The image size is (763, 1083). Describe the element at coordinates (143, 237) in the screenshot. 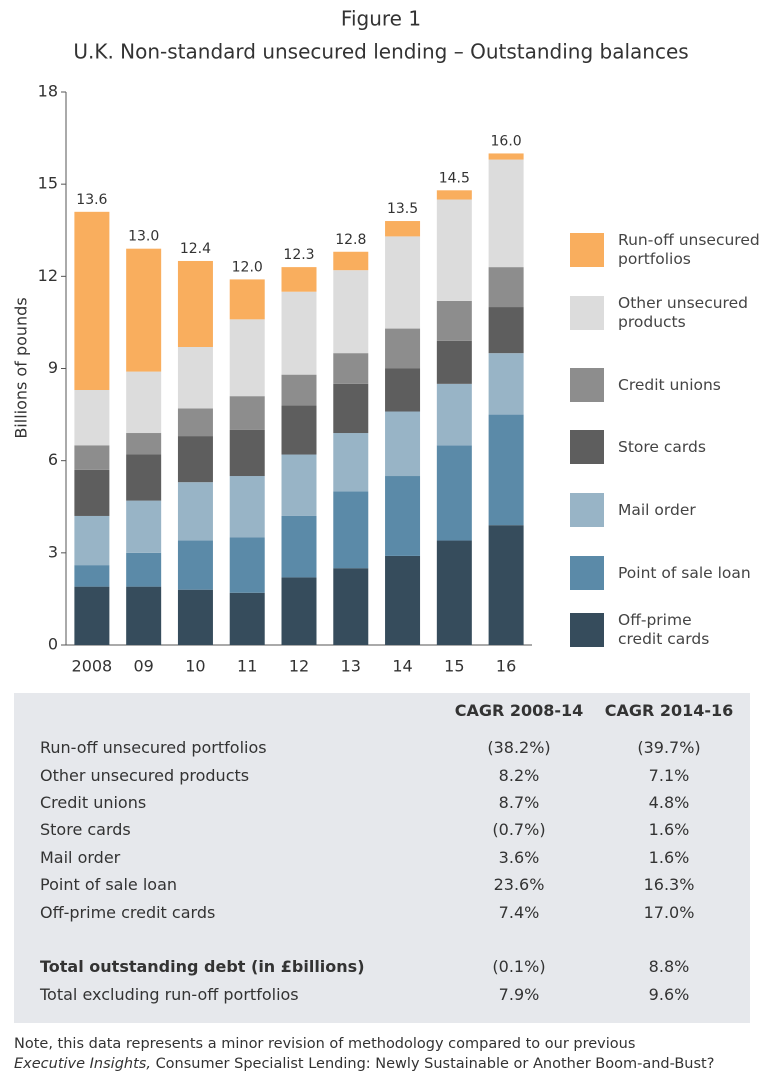

I see `total-label: 13.0` at that location.